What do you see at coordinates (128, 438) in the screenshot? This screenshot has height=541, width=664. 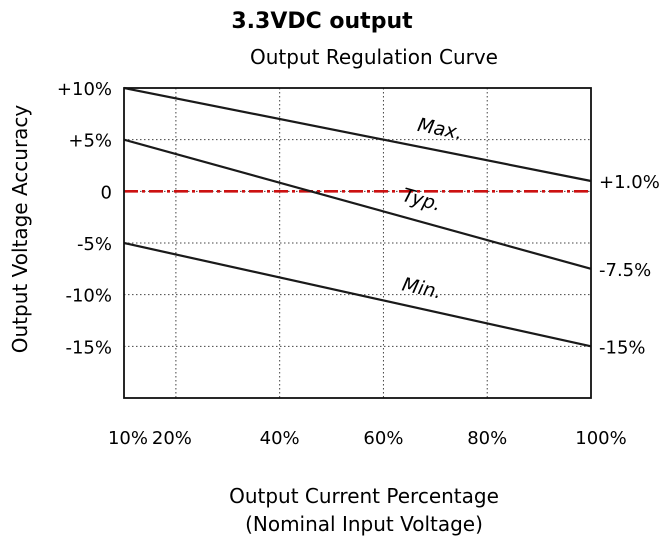 I see `x-tick-label: 10%` at bounding box center [128, 438].